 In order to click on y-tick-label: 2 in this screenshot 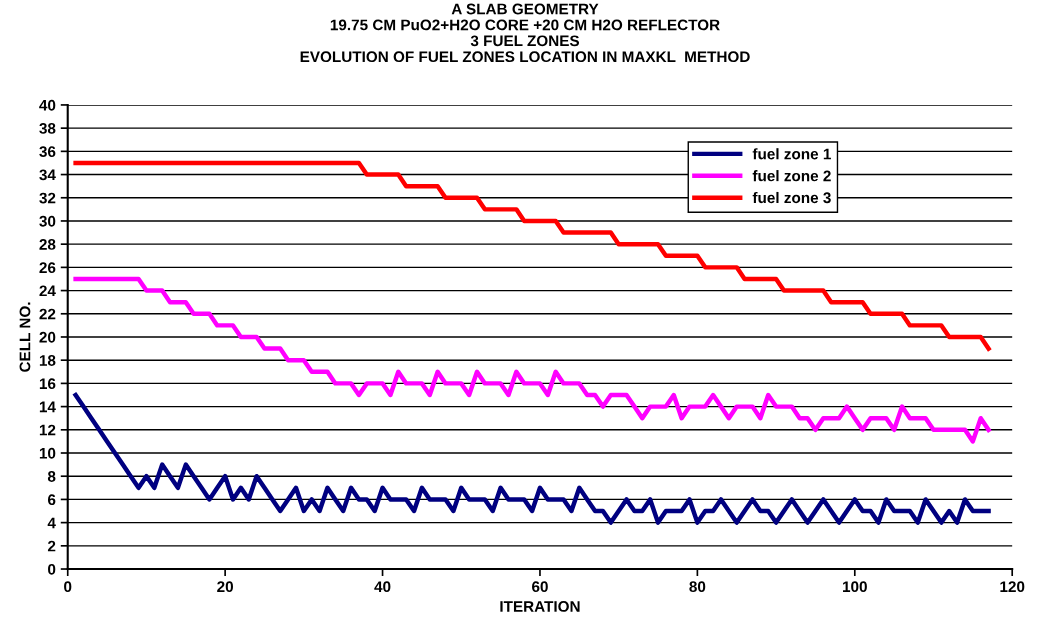, I will do `click(51, 546)`.